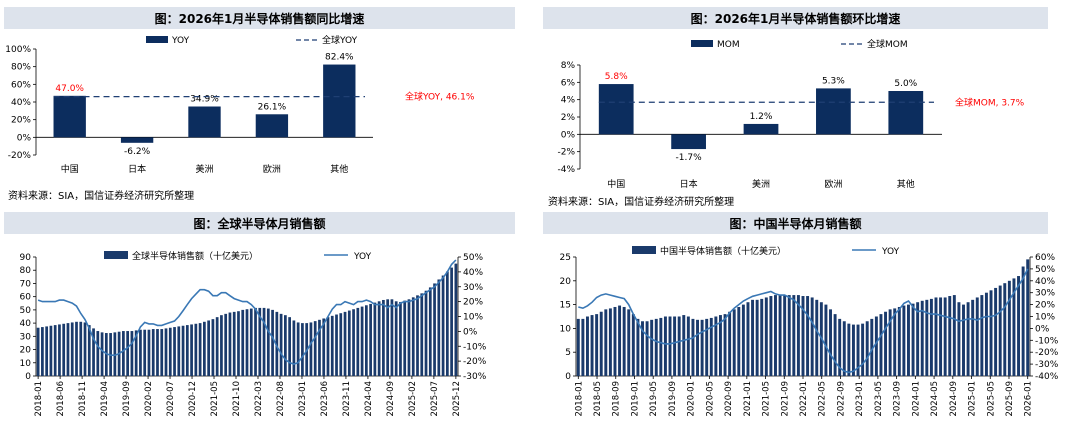 This screenshot has width=1080, height=432. I want to click on right-tick-label: 30%, so click(473, 288).